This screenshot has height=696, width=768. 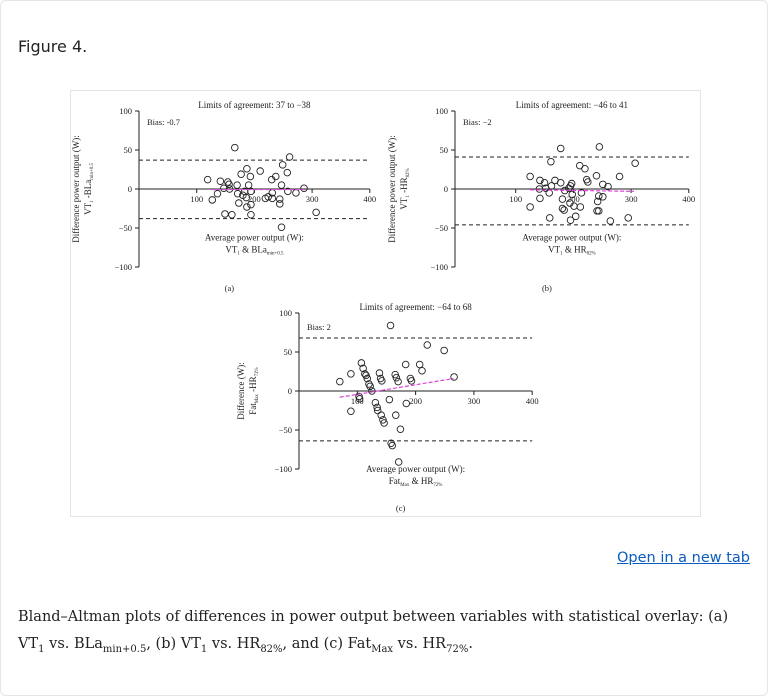 What do you see at coordinates (573, 199) in the screenshot?
I see `x-tick-label: 200` at bounding box center [573, 199].